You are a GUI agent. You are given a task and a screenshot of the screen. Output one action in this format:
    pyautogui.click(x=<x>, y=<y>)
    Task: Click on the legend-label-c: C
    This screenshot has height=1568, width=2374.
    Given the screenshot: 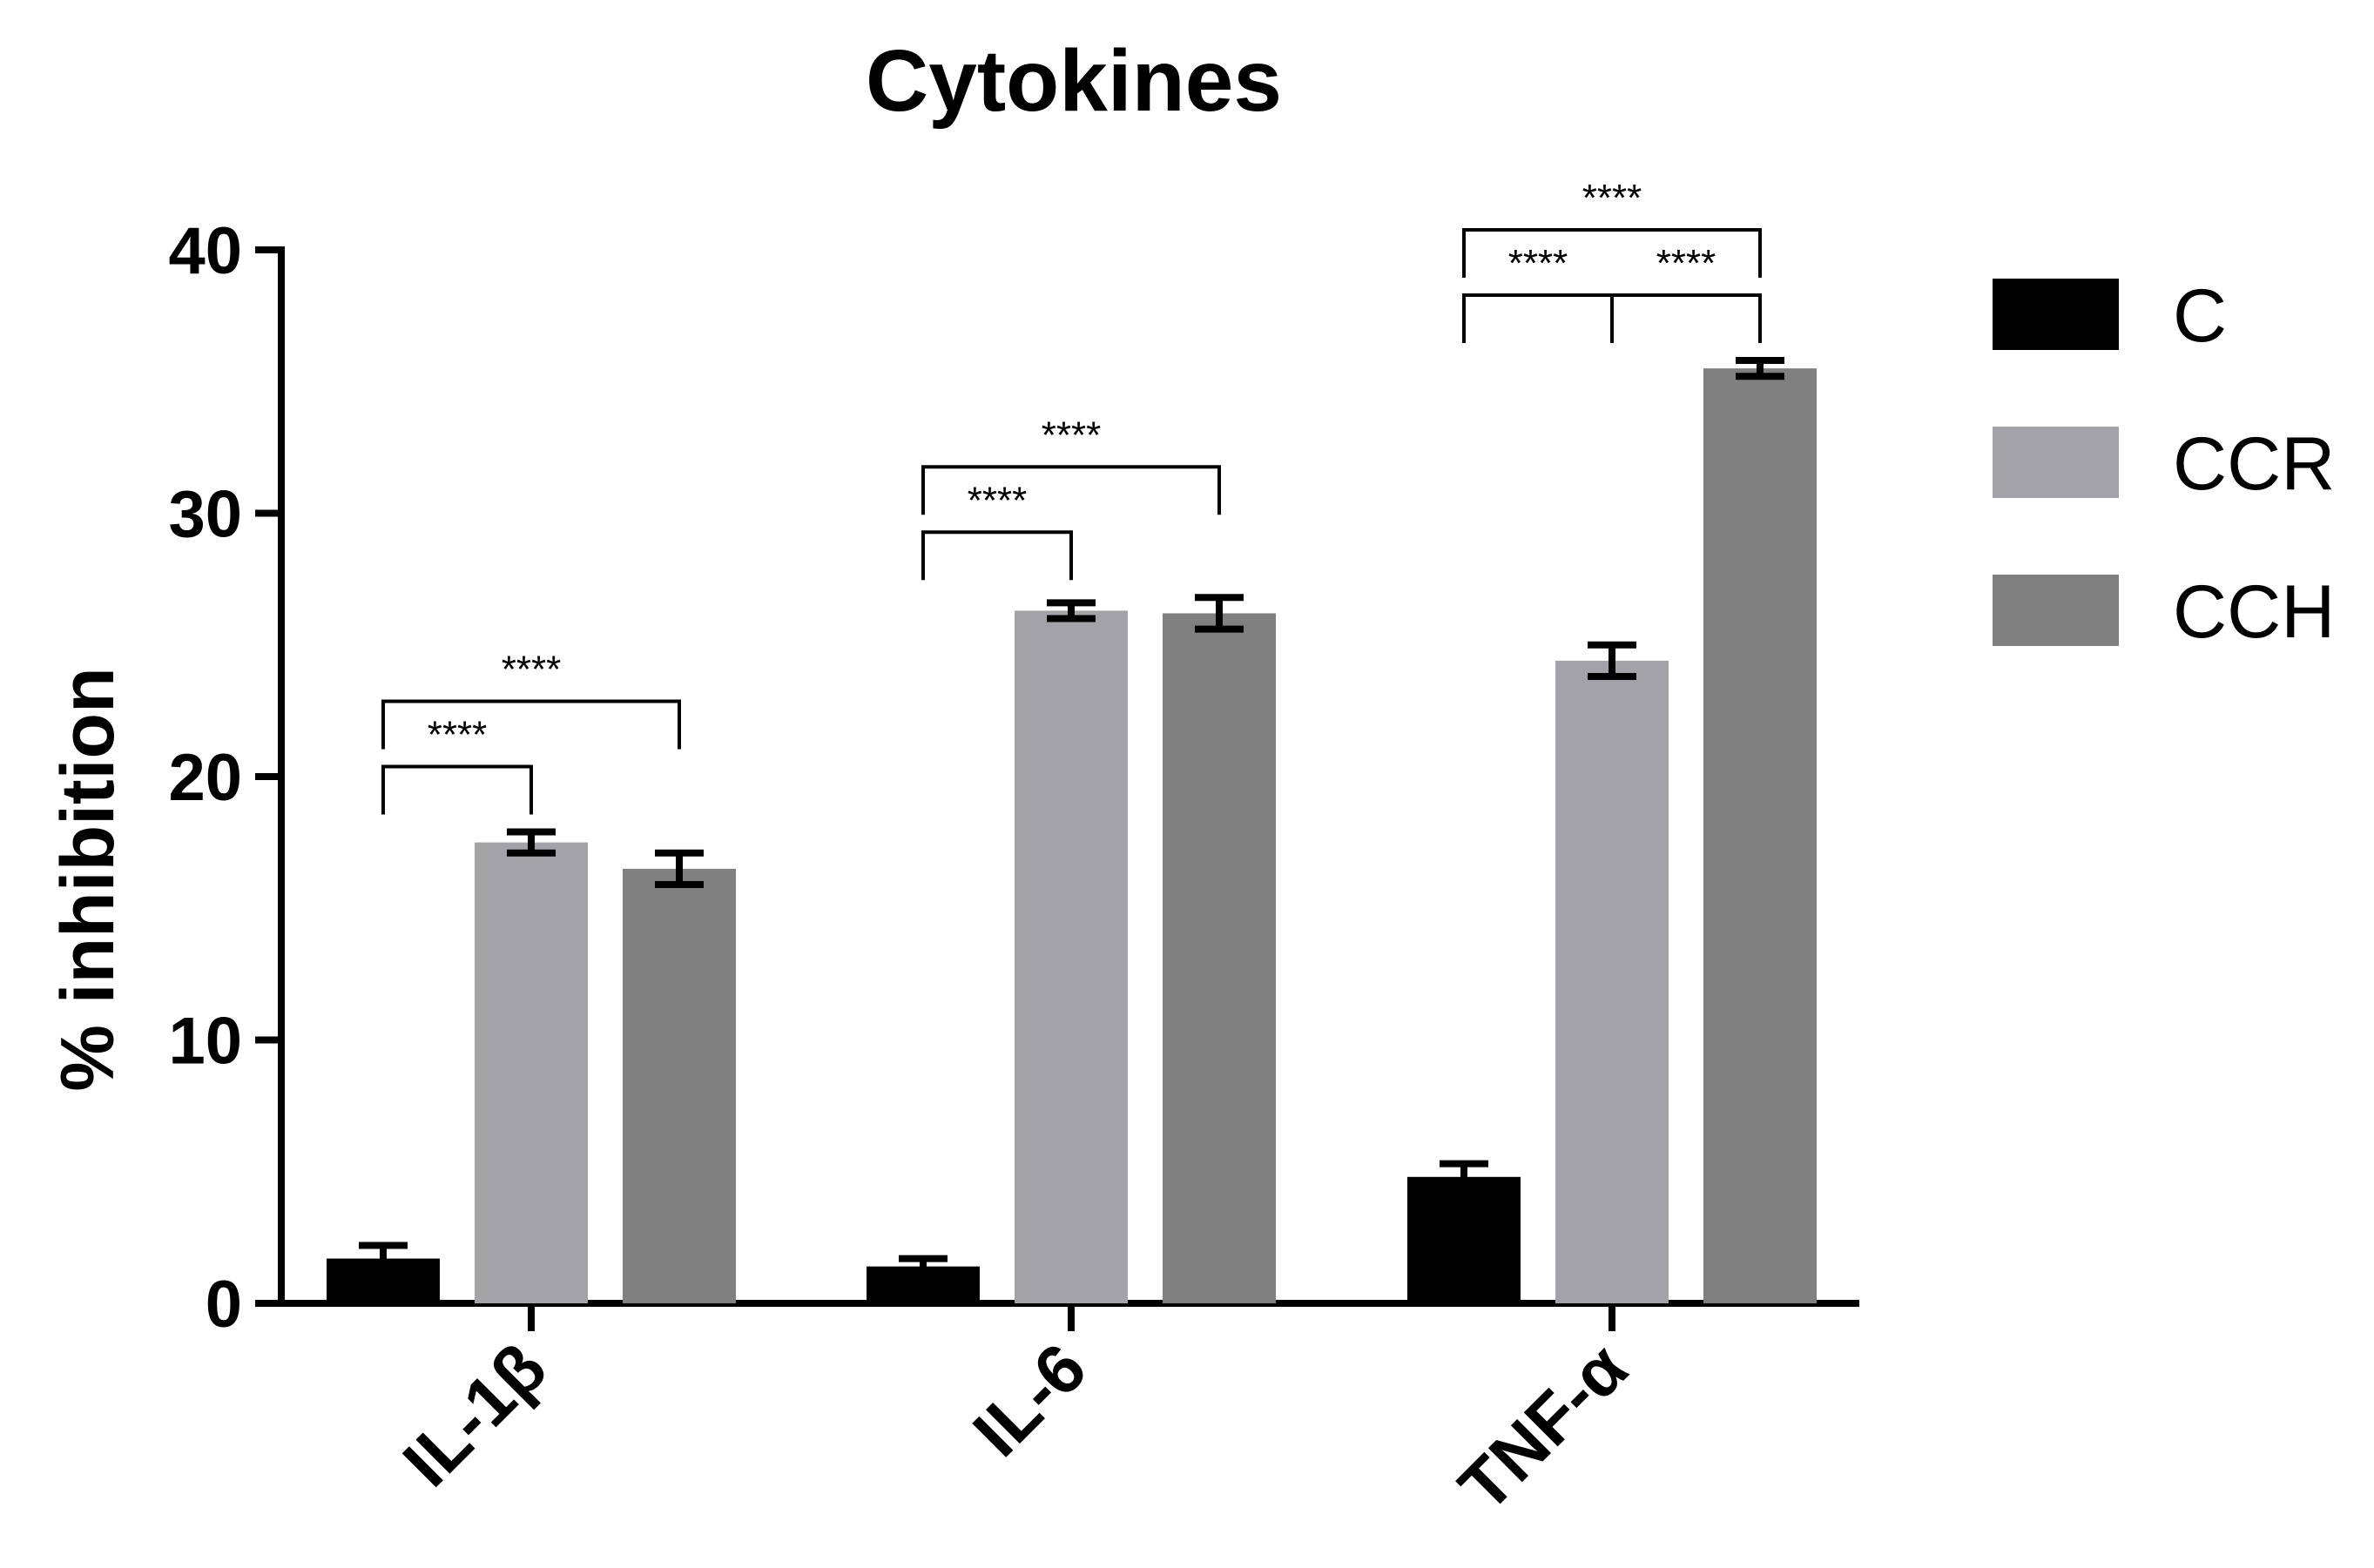 What is the action you would take?
    pyautogui.click(x=2200, y=316)
    